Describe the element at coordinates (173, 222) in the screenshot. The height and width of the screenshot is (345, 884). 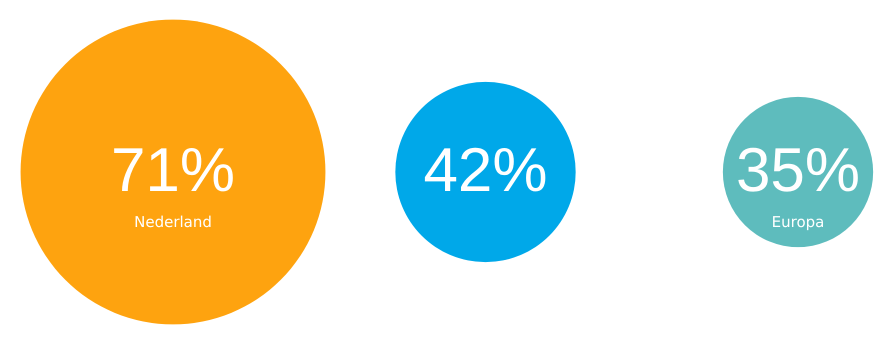
I see `category-label: Nederland` at that location.